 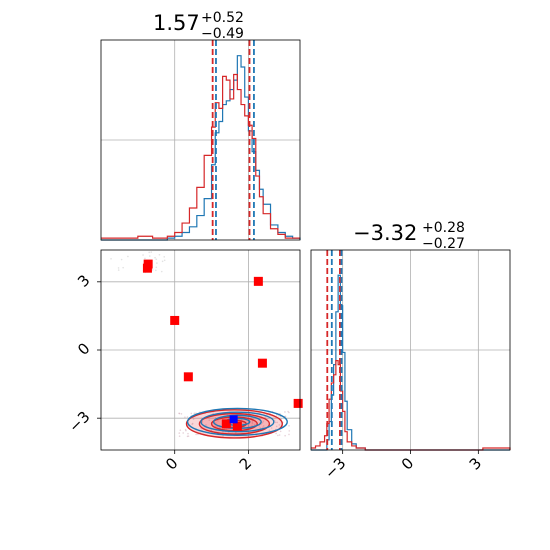 I want to click on hist-x-title: 1.57, so click(x=176, y=23).